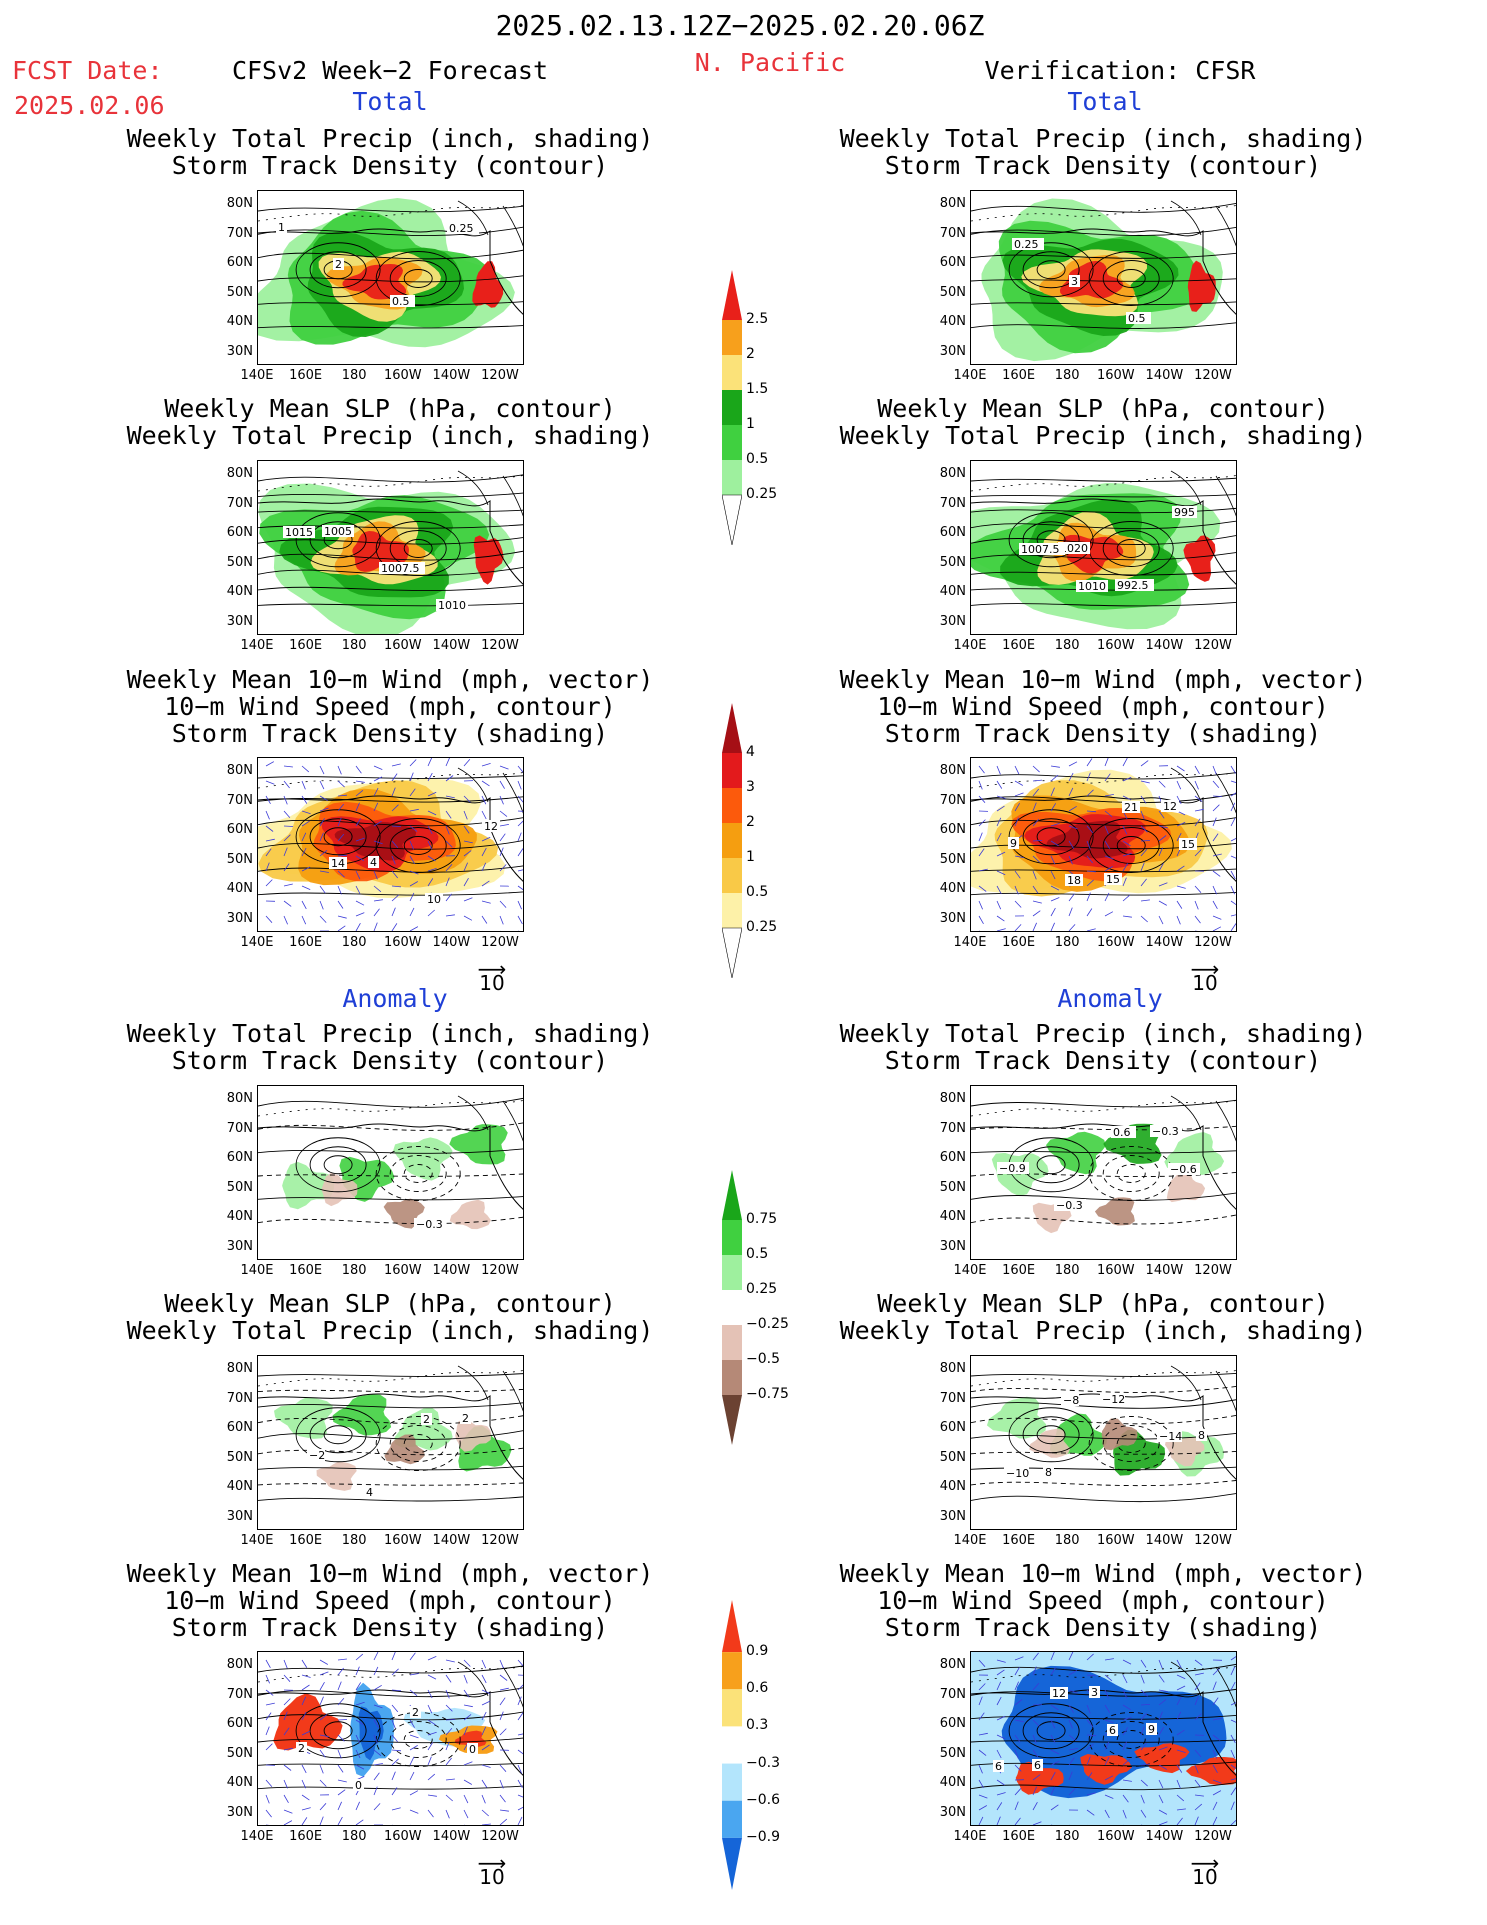  Describe the element at coordinates (1113, 1399) in the screenshot. I see `contour-label: −12` at that location.